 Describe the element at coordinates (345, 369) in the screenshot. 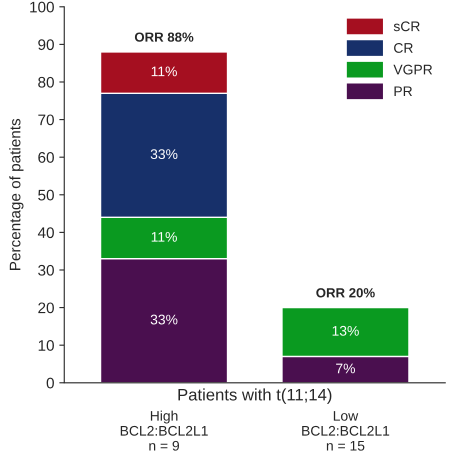

I see `data-label: 7%` at that location.